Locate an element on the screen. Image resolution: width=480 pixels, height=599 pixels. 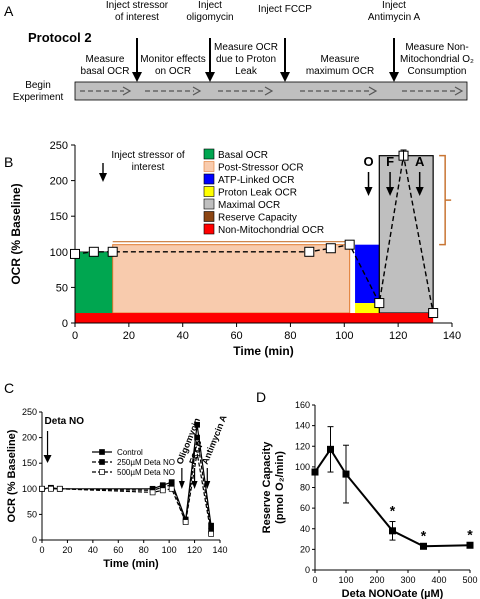
maximal-ocr-region is located at coordinates (406, 234).